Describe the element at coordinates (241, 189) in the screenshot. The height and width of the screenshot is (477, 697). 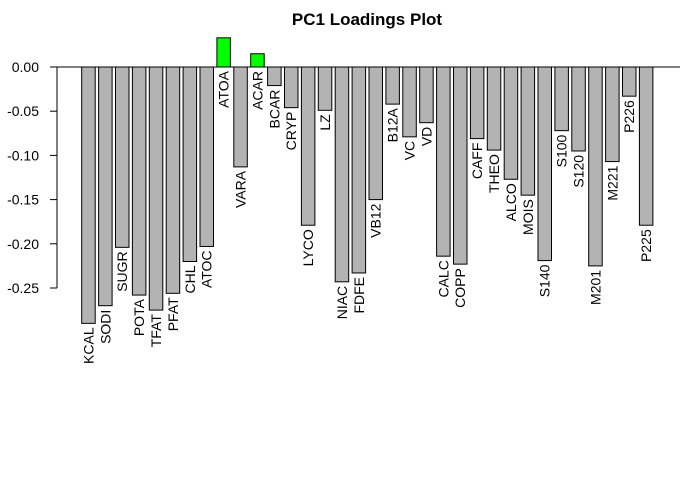
I see `x-tick-label: VARA` at that location.